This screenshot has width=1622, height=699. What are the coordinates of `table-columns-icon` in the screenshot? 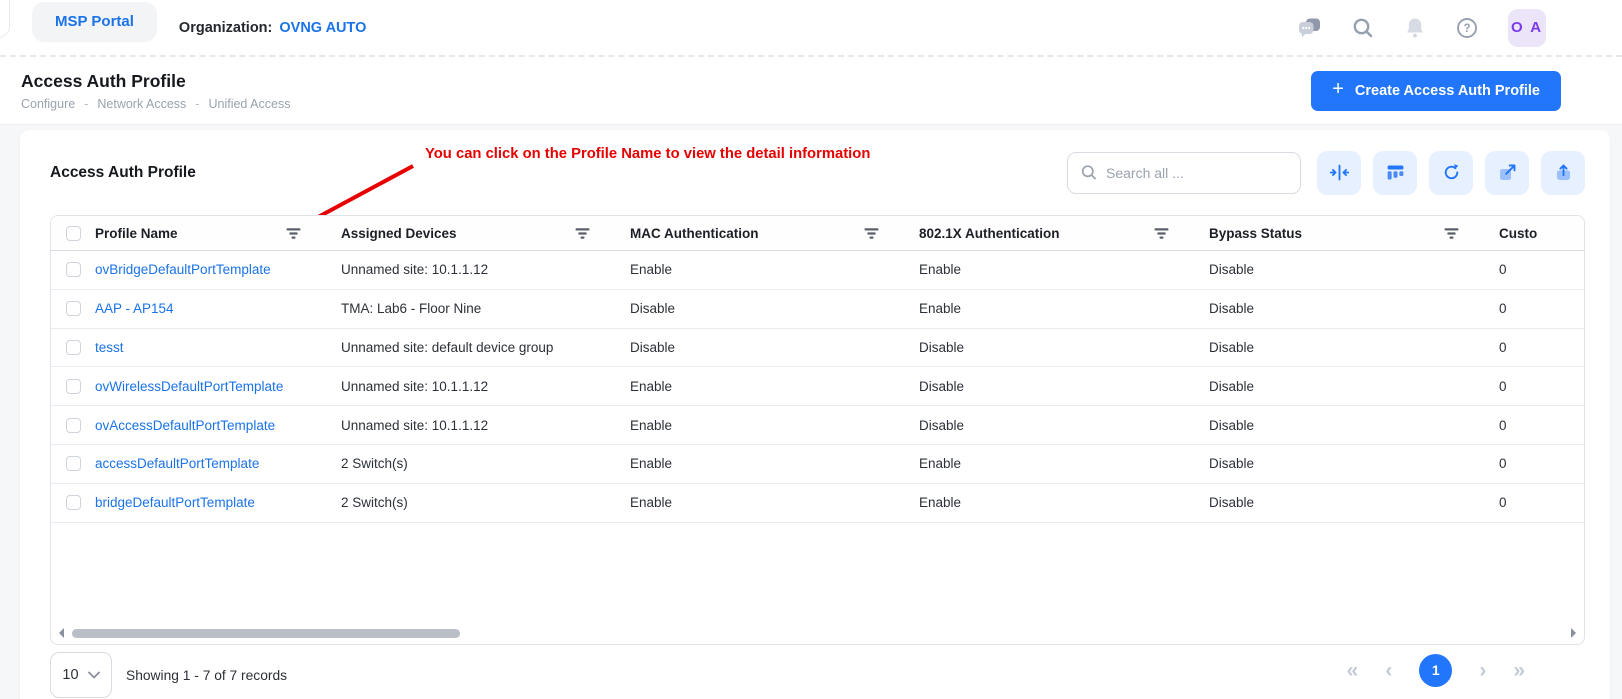 It's located at (1395, 172).